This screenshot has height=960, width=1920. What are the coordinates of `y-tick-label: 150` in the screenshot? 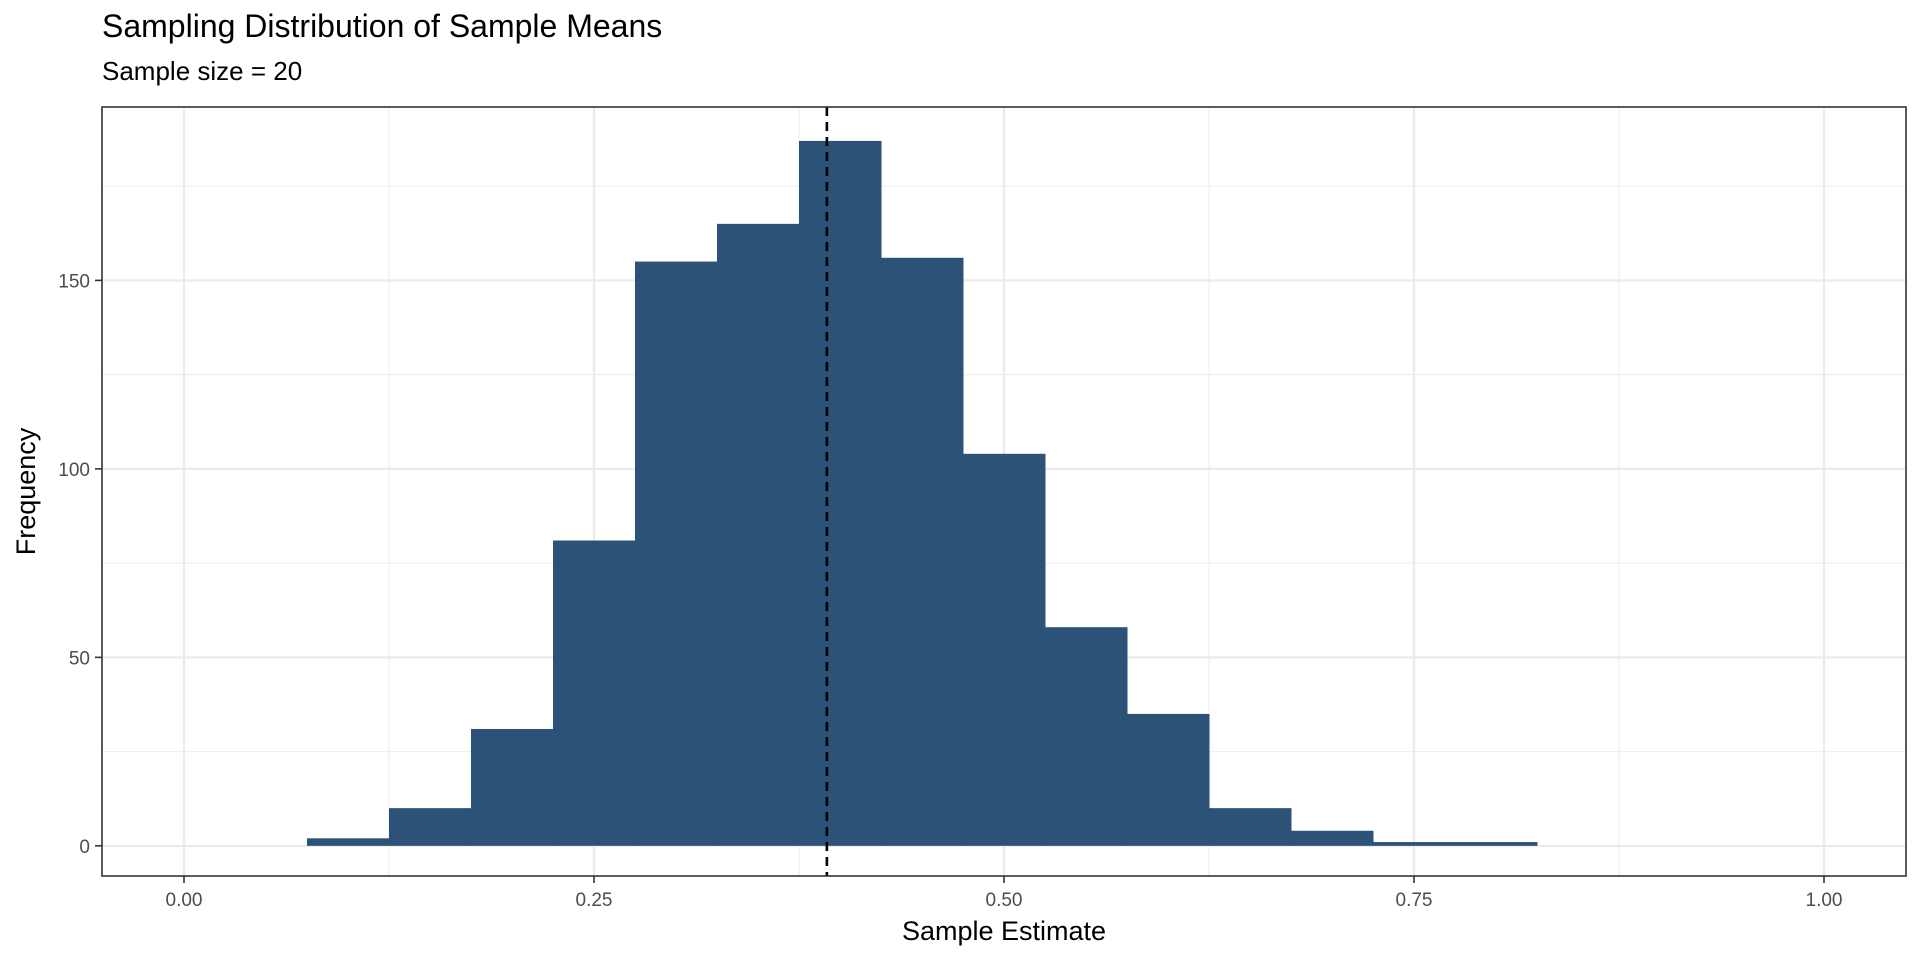 It's located at (74, 281).